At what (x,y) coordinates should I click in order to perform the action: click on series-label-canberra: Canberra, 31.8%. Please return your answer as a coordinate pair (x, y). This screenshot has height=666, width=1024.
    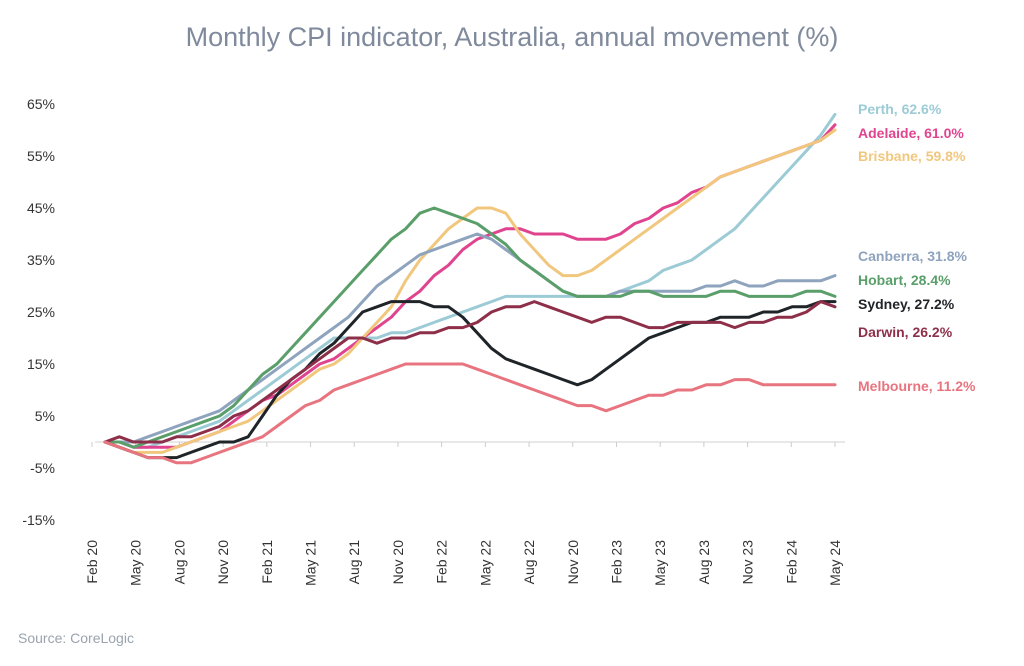
    Looking at the image, I should click on (912, 256).